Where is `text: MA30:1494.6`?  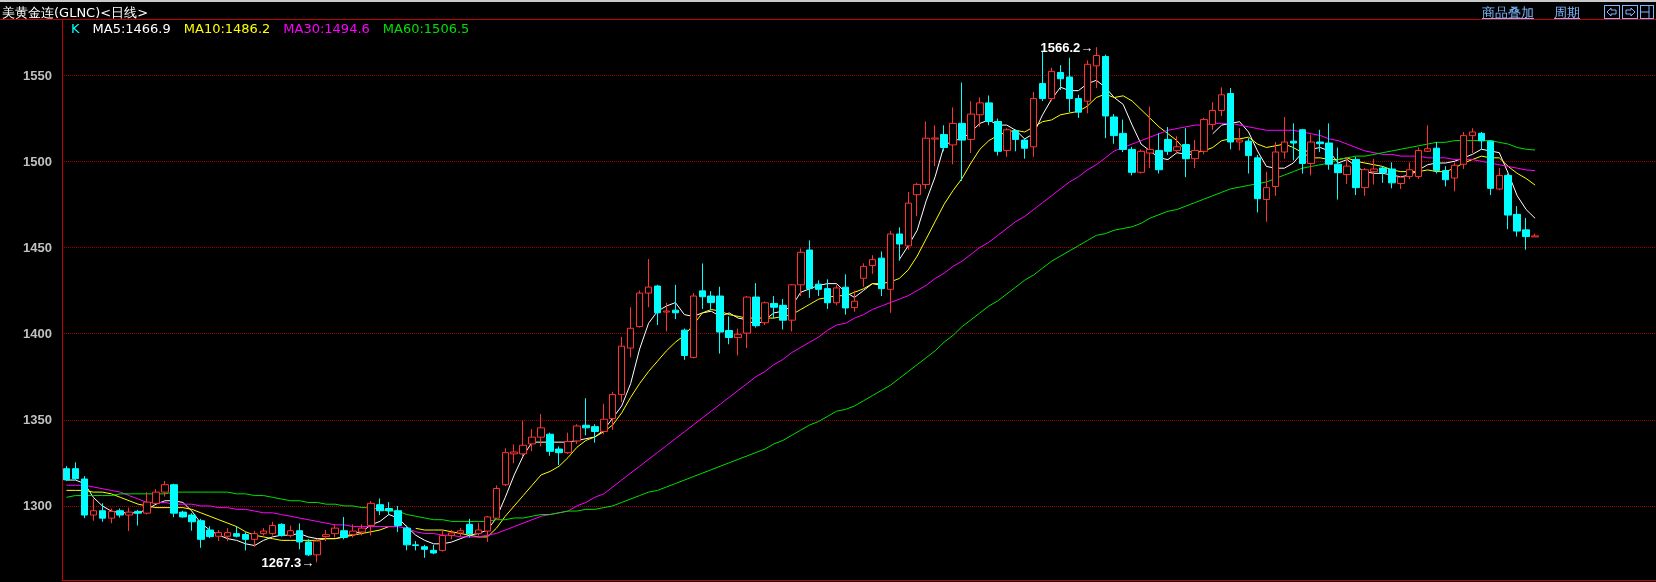
text: MA30:1494.6 is located at coordinates (326, 28).